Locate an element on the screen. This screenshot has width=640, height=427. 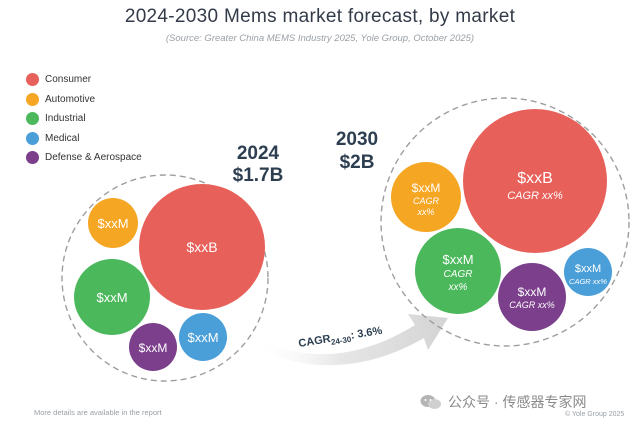
bubble-2030-industrial is located at coordinates (458, 271).